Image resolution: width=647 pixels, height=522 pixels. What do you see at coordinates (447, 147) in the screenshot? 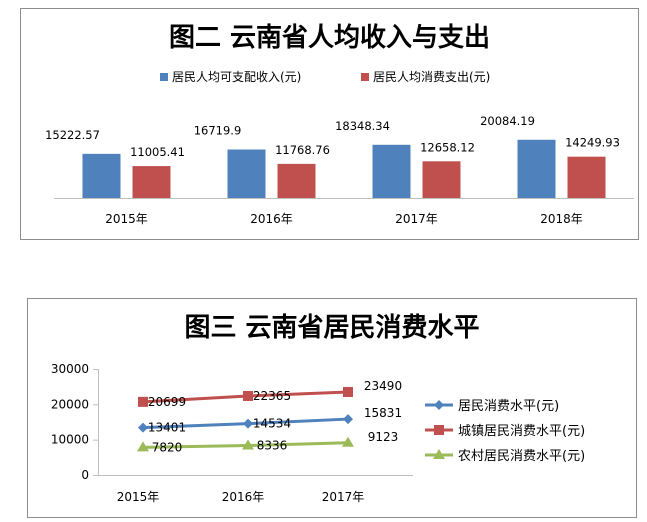
I see `data-label: 12658.12` at bounding box center [447, 147].